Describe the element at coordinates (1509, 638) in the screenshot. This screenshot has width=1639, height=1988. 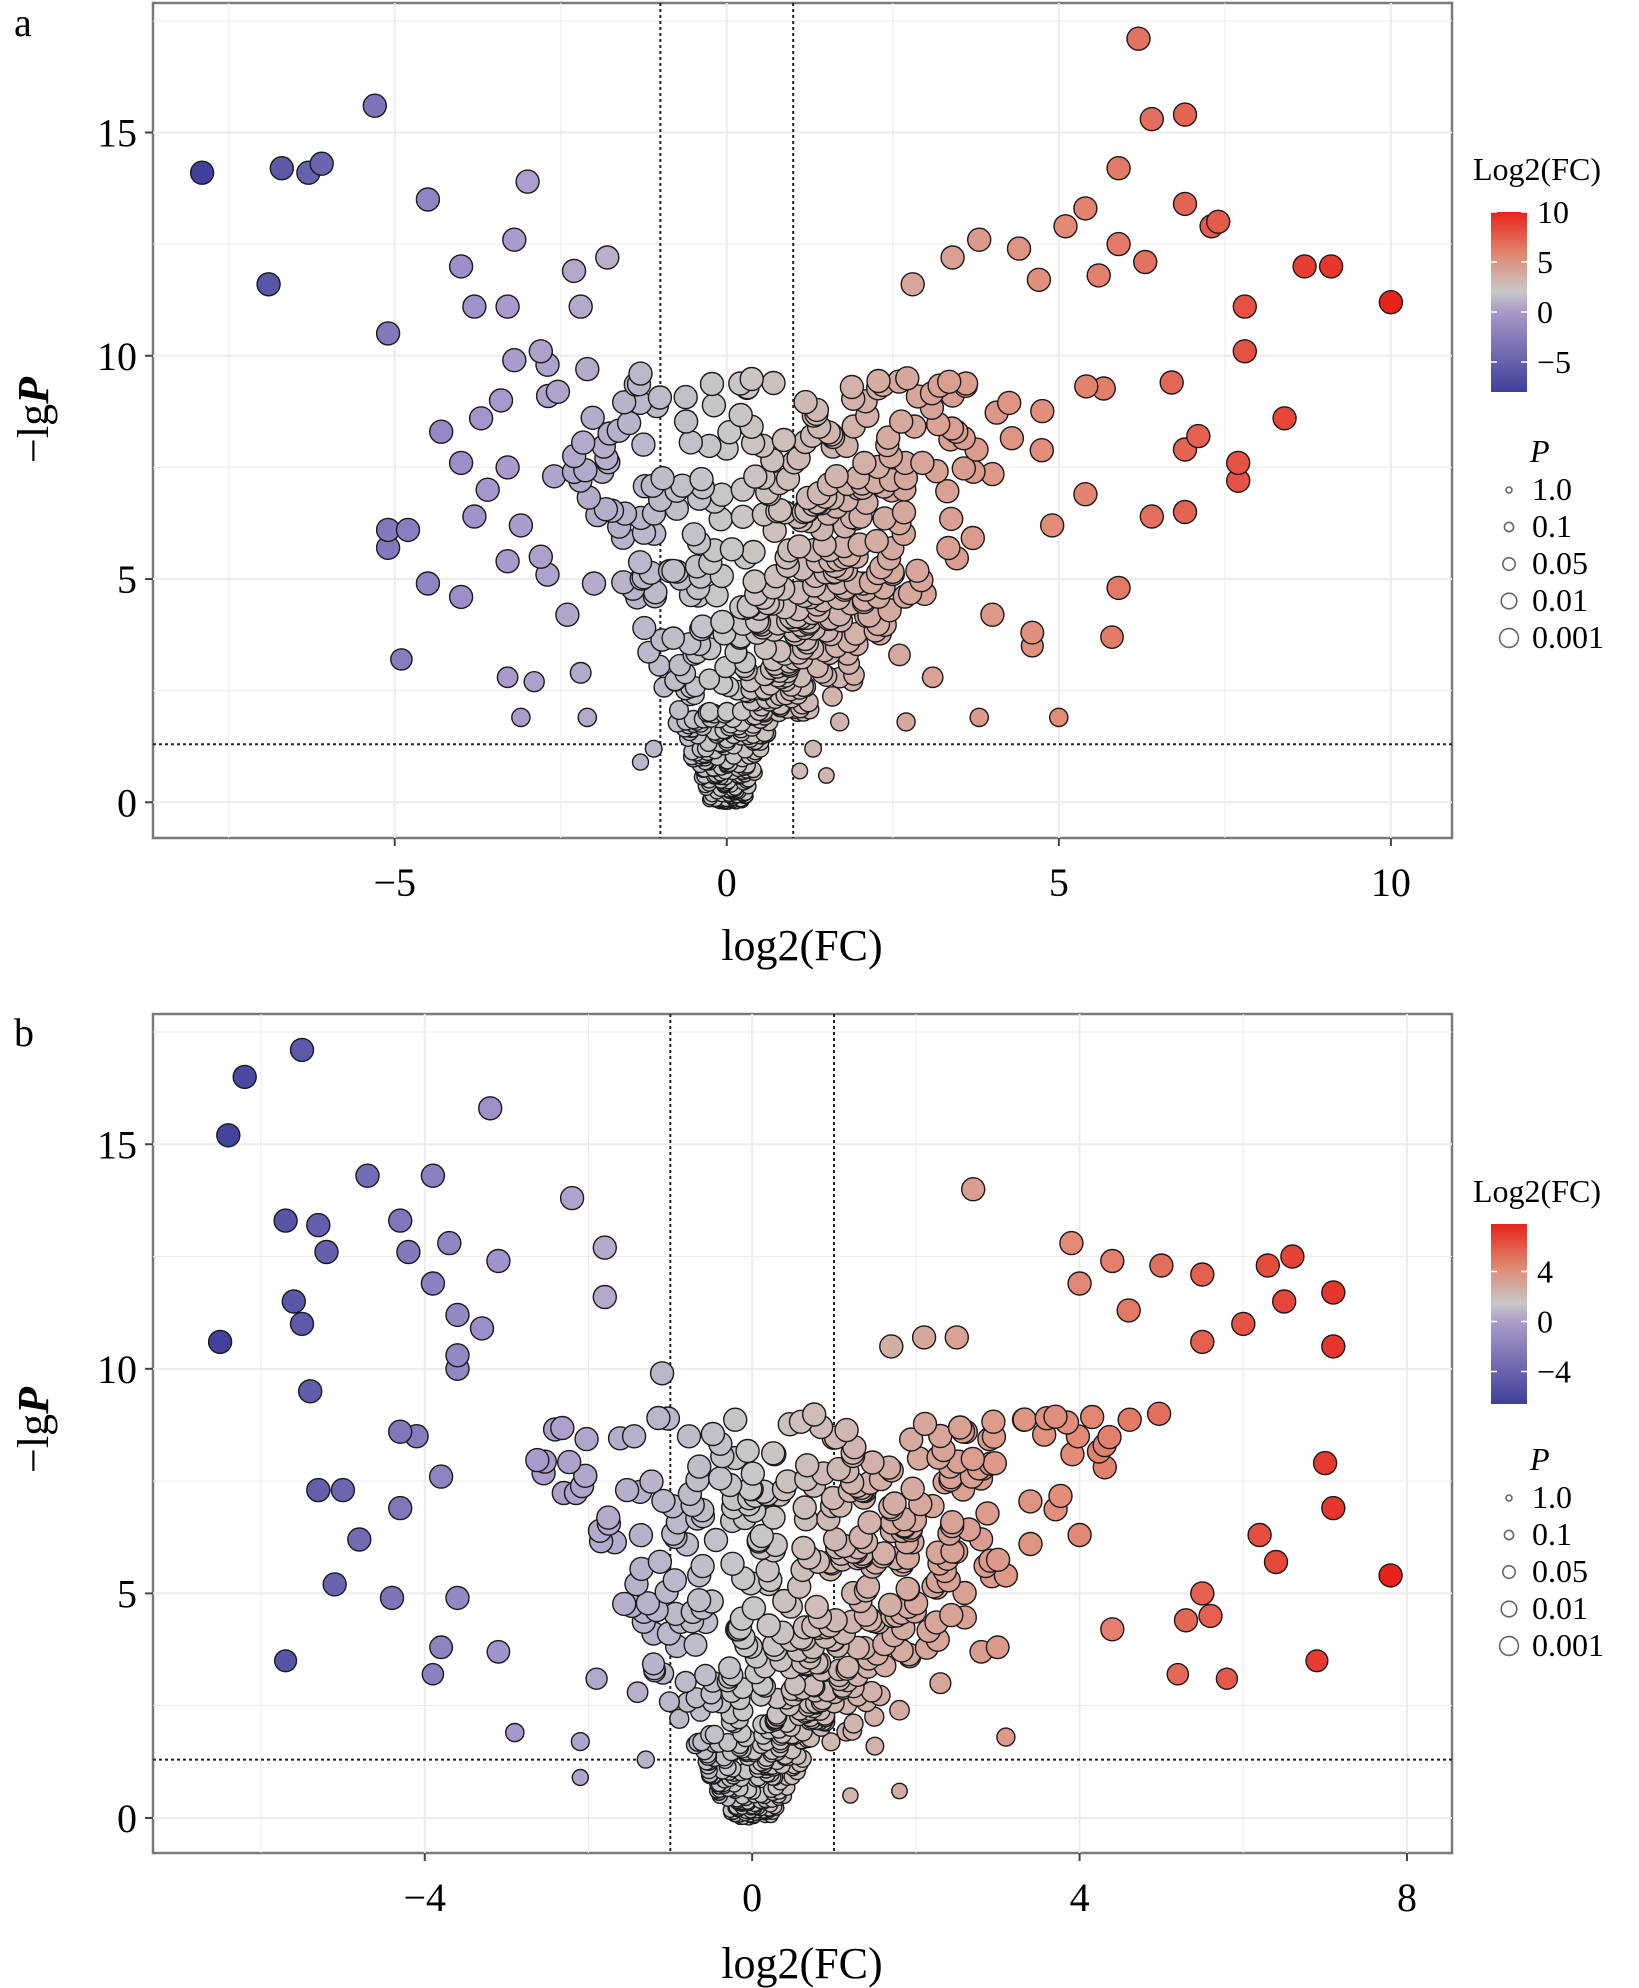
I see `size-legend-symbol` at that location.